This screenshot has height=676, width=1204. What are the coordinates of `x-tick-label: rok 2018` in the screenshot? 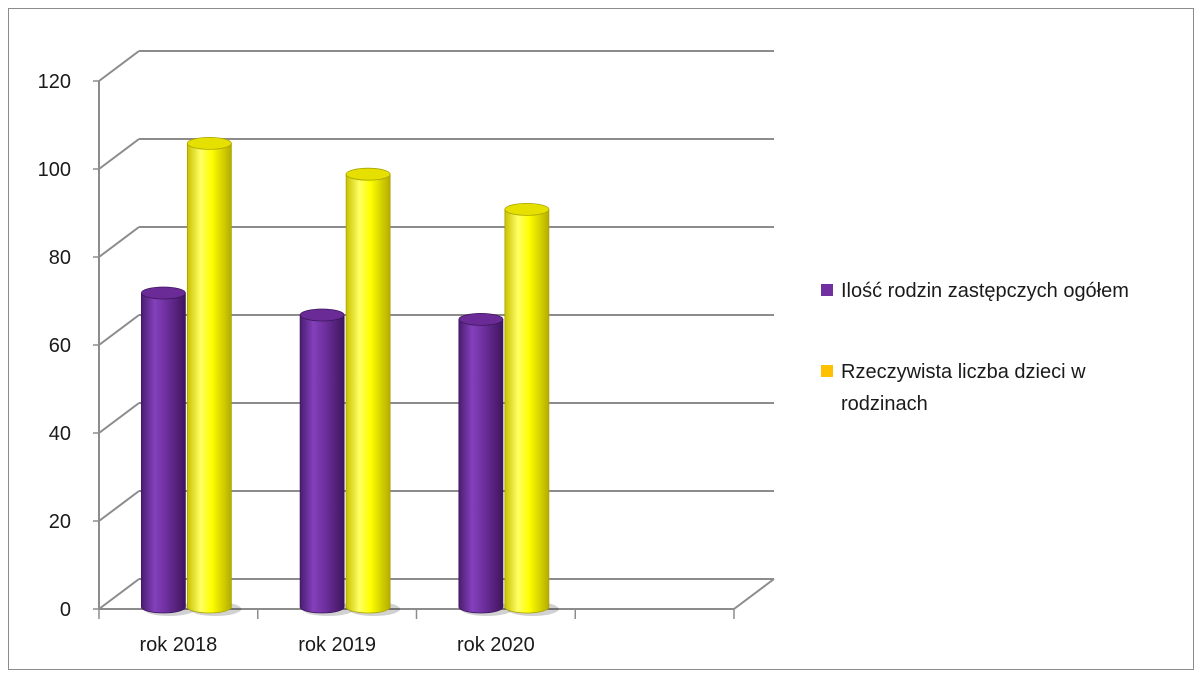 It's located at (178, 645).